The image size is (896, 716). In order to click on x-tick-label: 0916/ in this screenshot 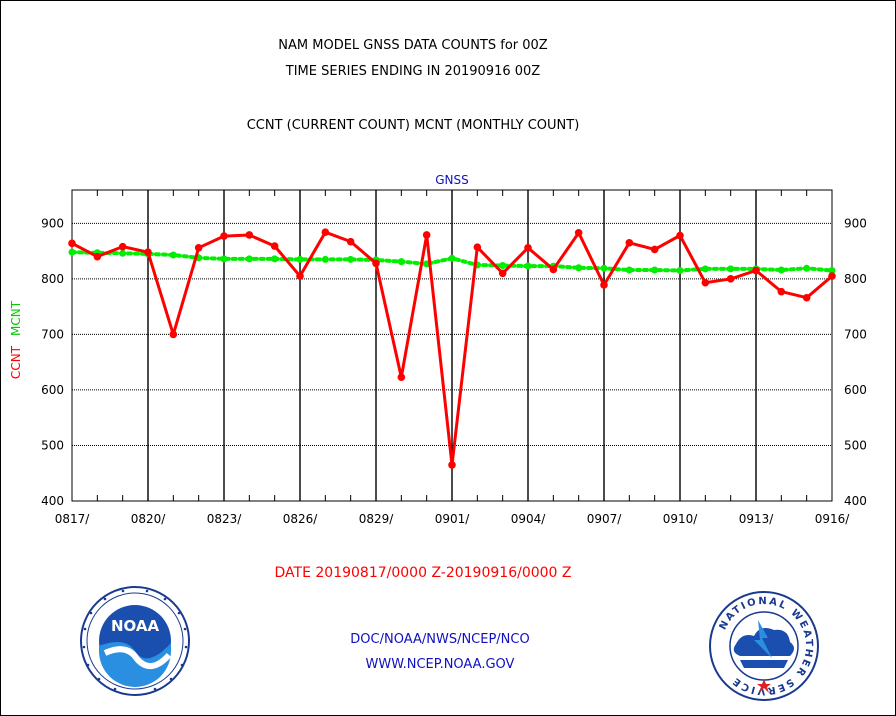, I will do `click(833, 519)`.